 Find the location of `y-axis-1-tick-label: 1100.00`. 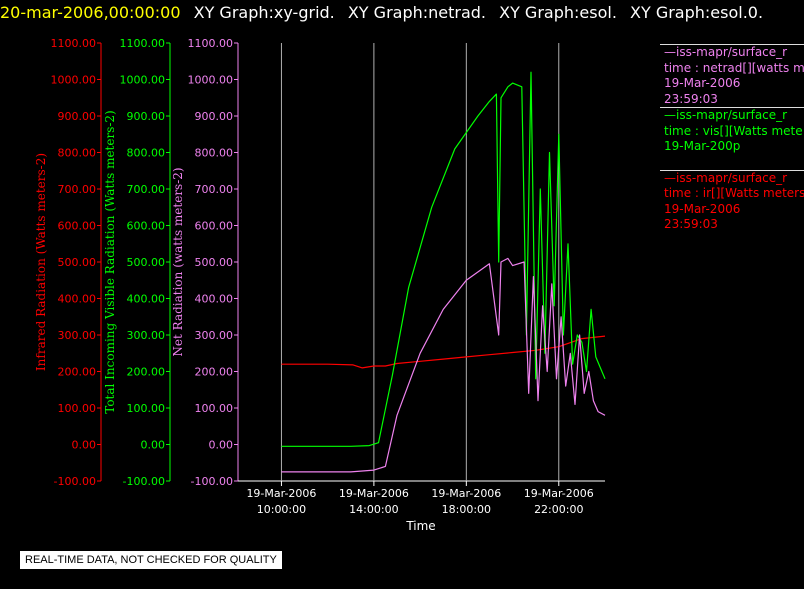

y-axis-1-tick-label: 1100.00 is located at coordinates (143, 43).